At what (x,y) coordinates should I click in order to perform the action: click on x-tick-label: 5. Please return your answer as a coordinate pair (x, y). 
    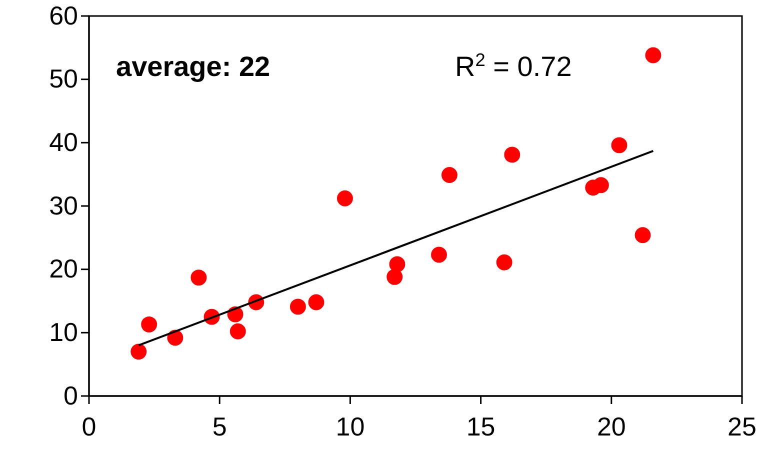
    Looking at the image, I should click on (219, 427).